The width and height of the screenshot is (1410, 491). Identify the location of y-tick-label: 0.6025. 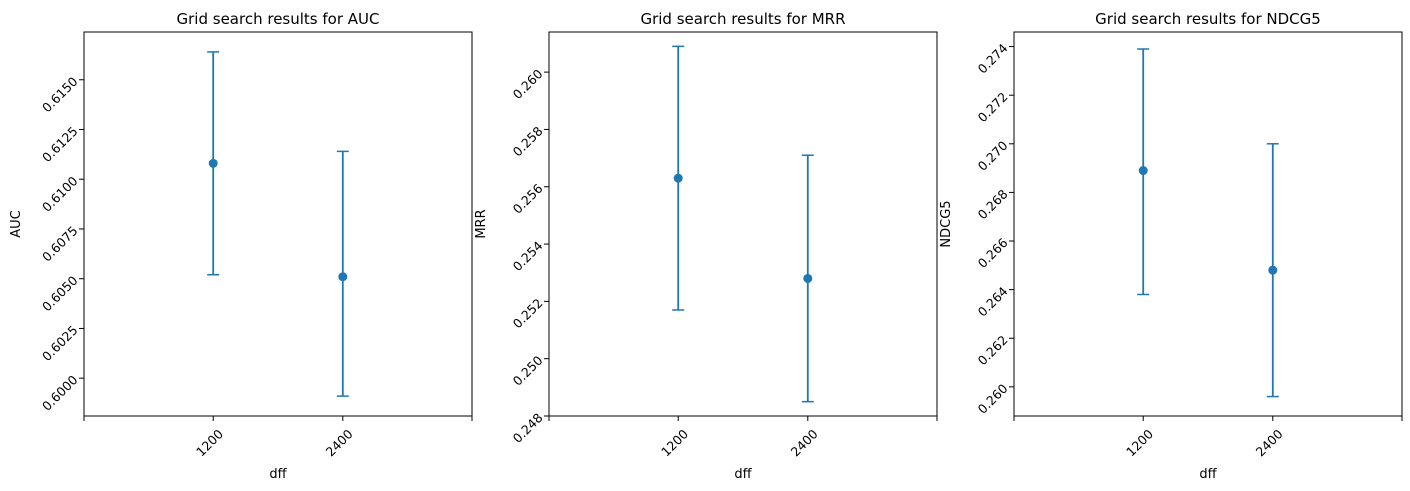
(60, 343).